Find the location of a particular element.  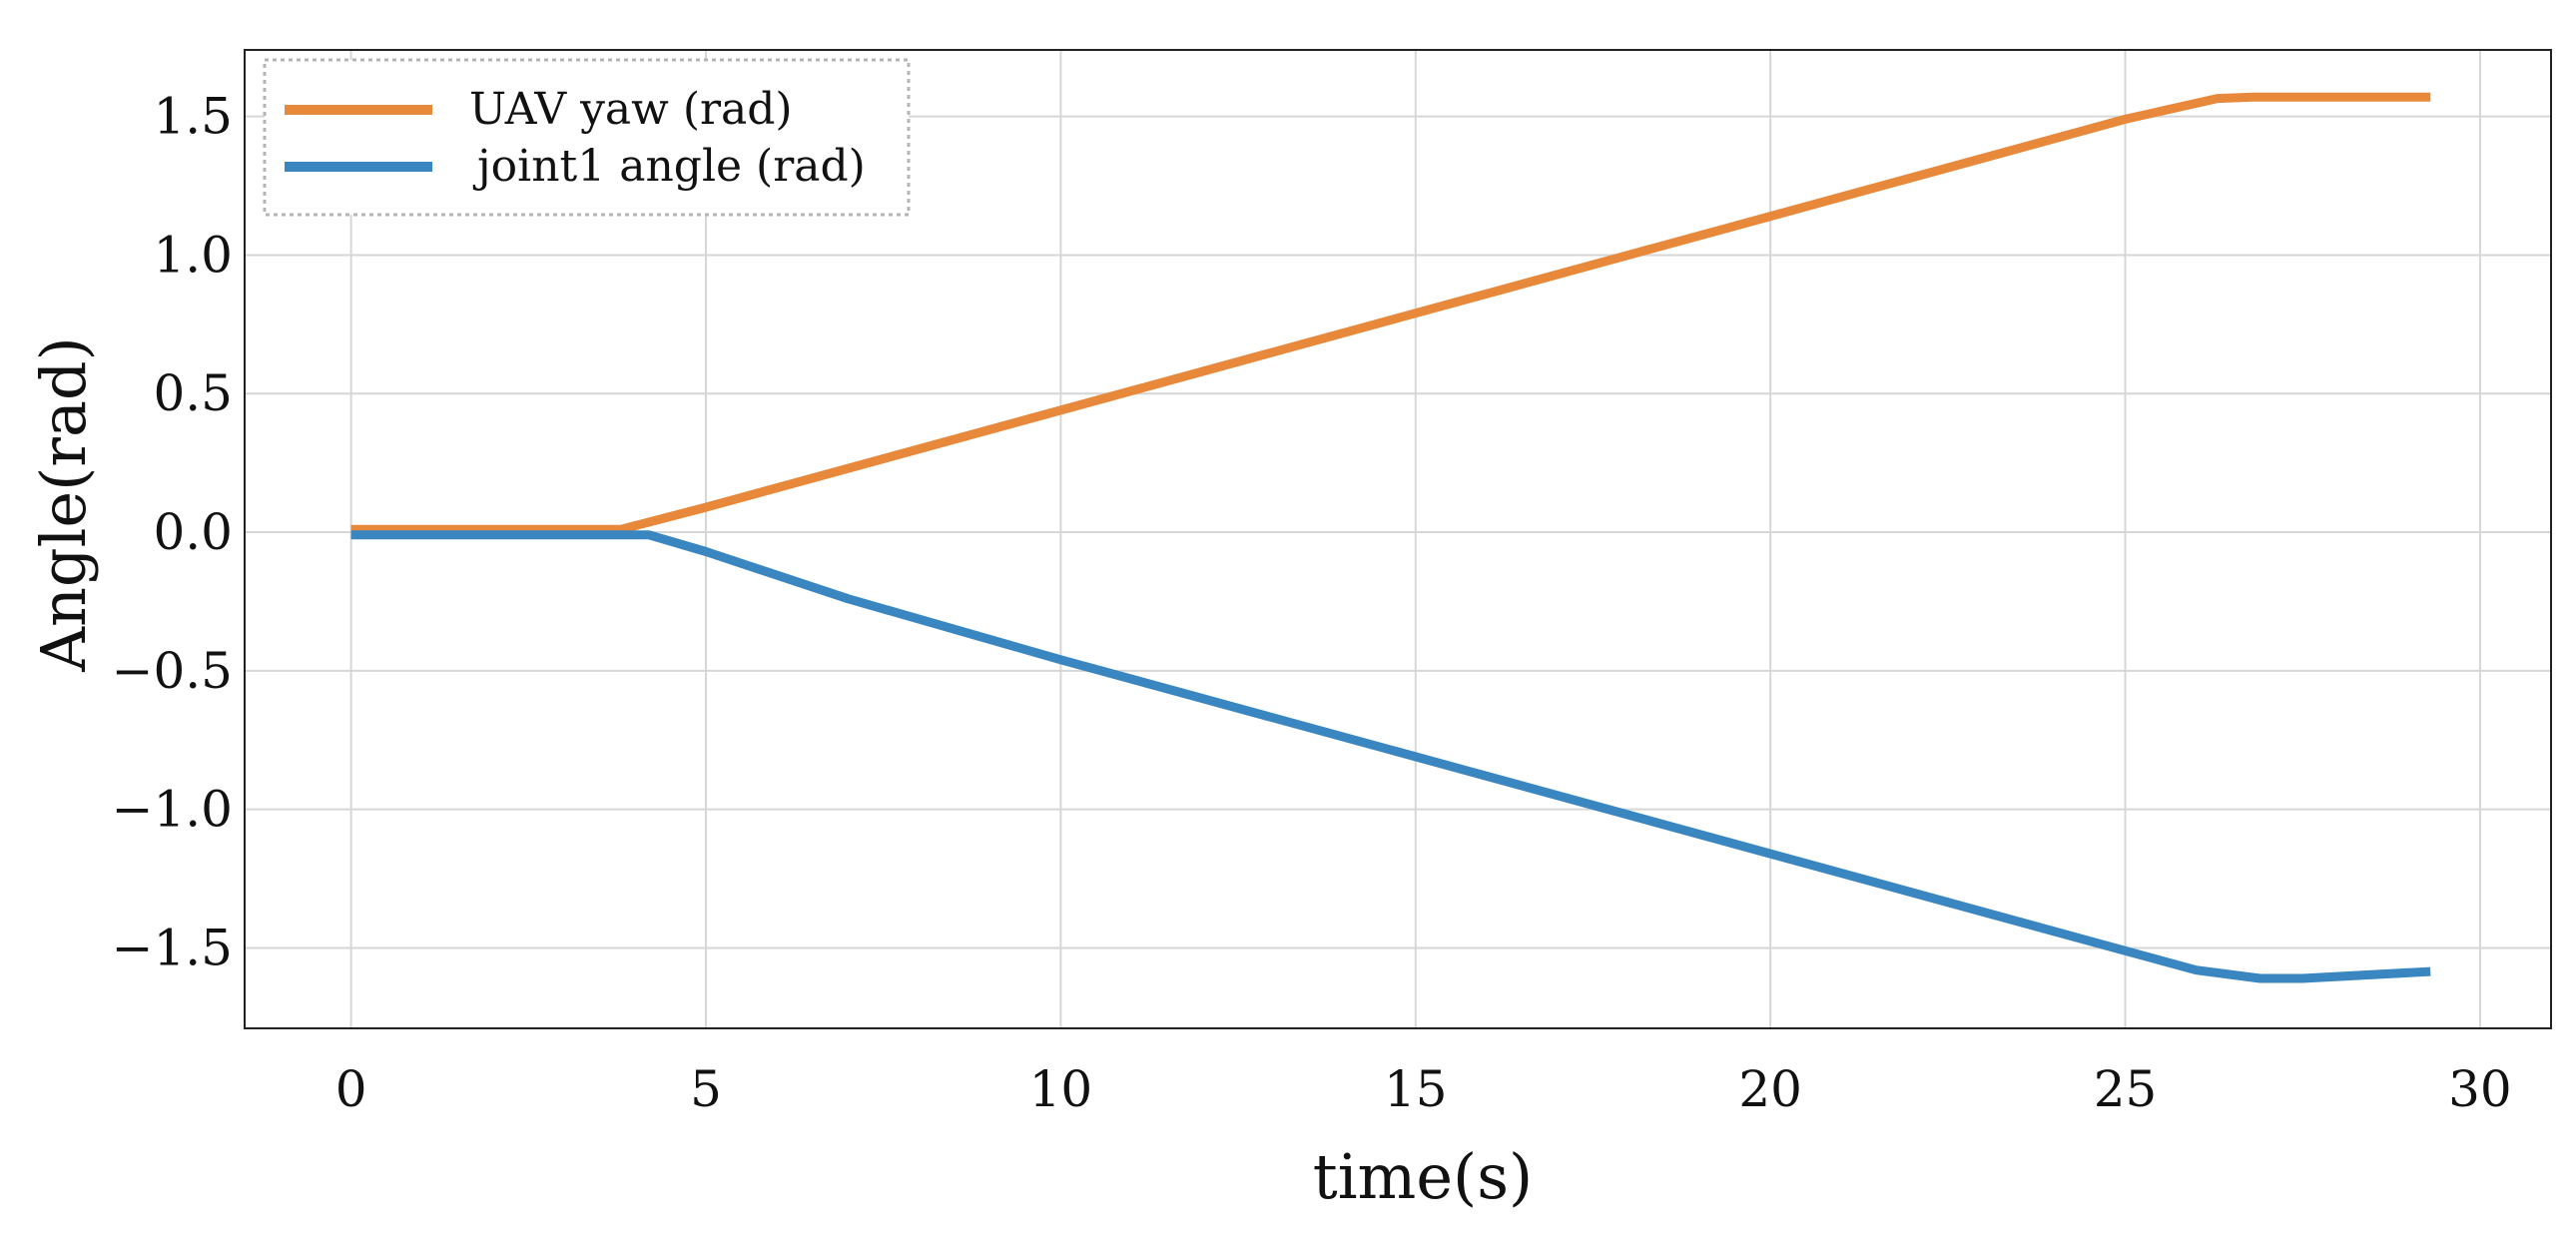

legend-box is located at coordinates (587, 137).